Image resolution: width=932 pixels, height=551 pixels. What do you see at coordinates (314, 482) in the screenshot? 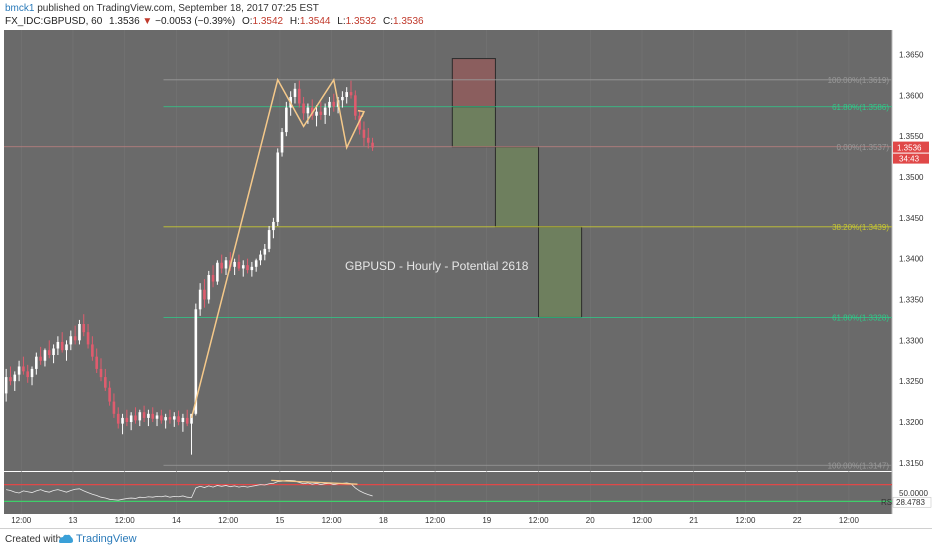
I see `rsi-divergence-line` at bounding box center [314, 482].